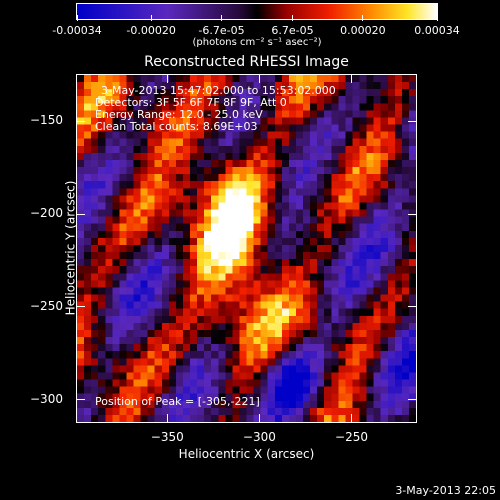  I want to click on colorbar-tick-label: -0.00034, so click(77, 30).